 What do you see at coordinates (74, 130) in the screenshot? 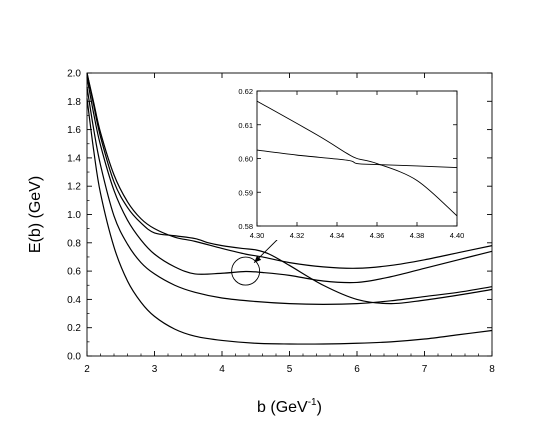
I see `y-tick-label: 1.6` at bounding box center [74, 130].